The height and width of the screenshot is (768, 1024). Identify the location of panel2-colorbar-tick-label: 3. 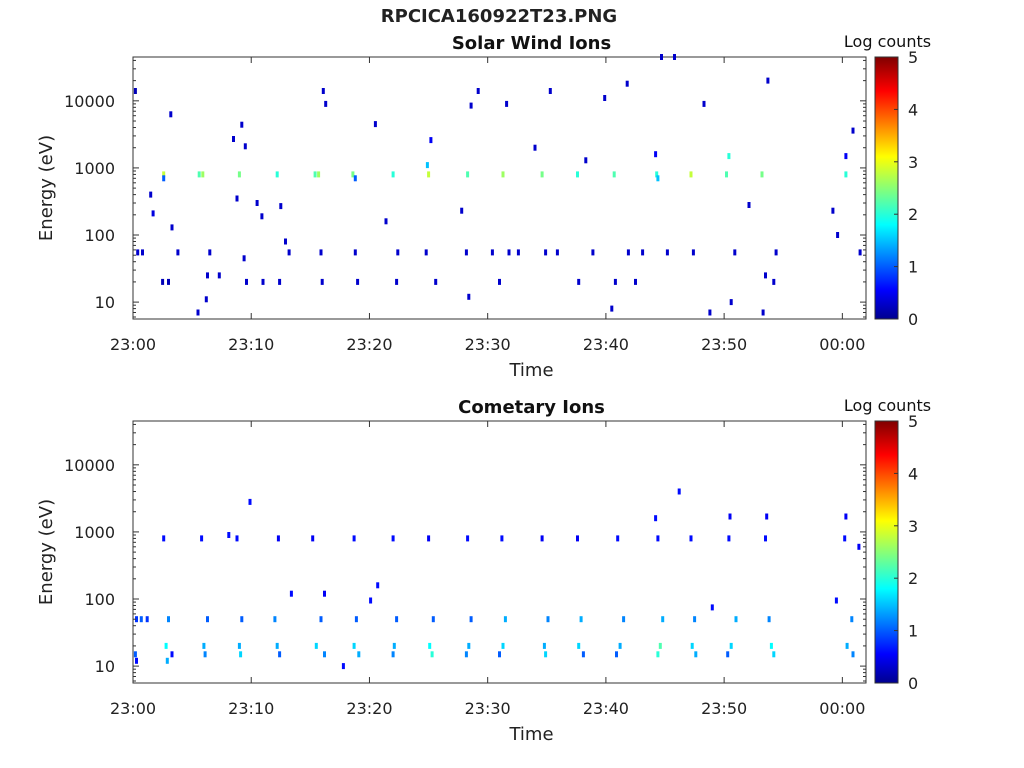
(913, 526).